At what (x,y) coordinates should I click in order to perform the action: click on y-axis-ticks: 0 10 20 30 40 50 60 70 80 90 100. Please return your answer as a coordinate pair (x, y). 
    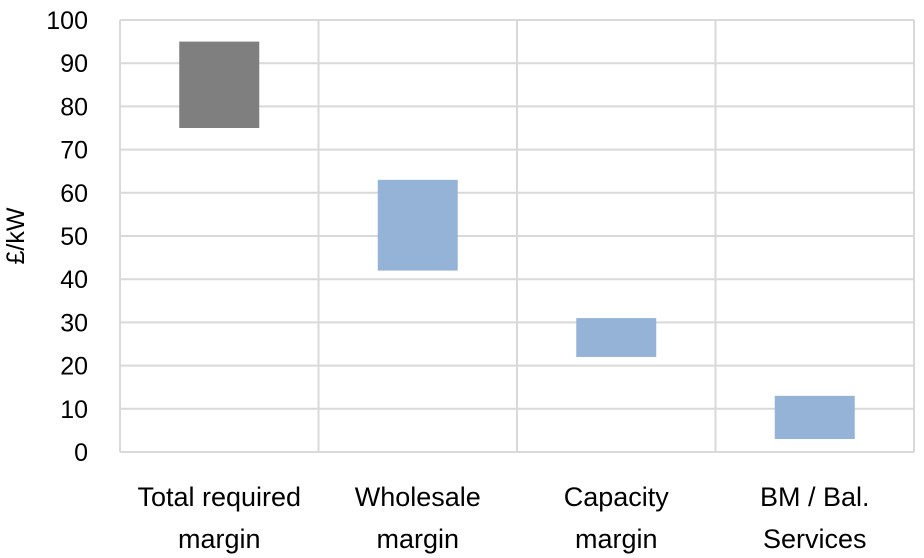
    Looking at the image, I should click on (67, 237).